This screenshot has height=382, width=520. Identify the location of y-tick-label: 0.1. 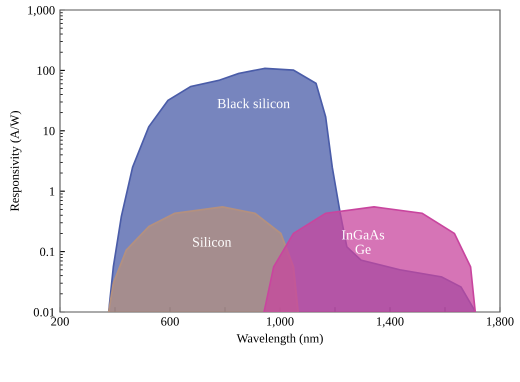
(47, 252).